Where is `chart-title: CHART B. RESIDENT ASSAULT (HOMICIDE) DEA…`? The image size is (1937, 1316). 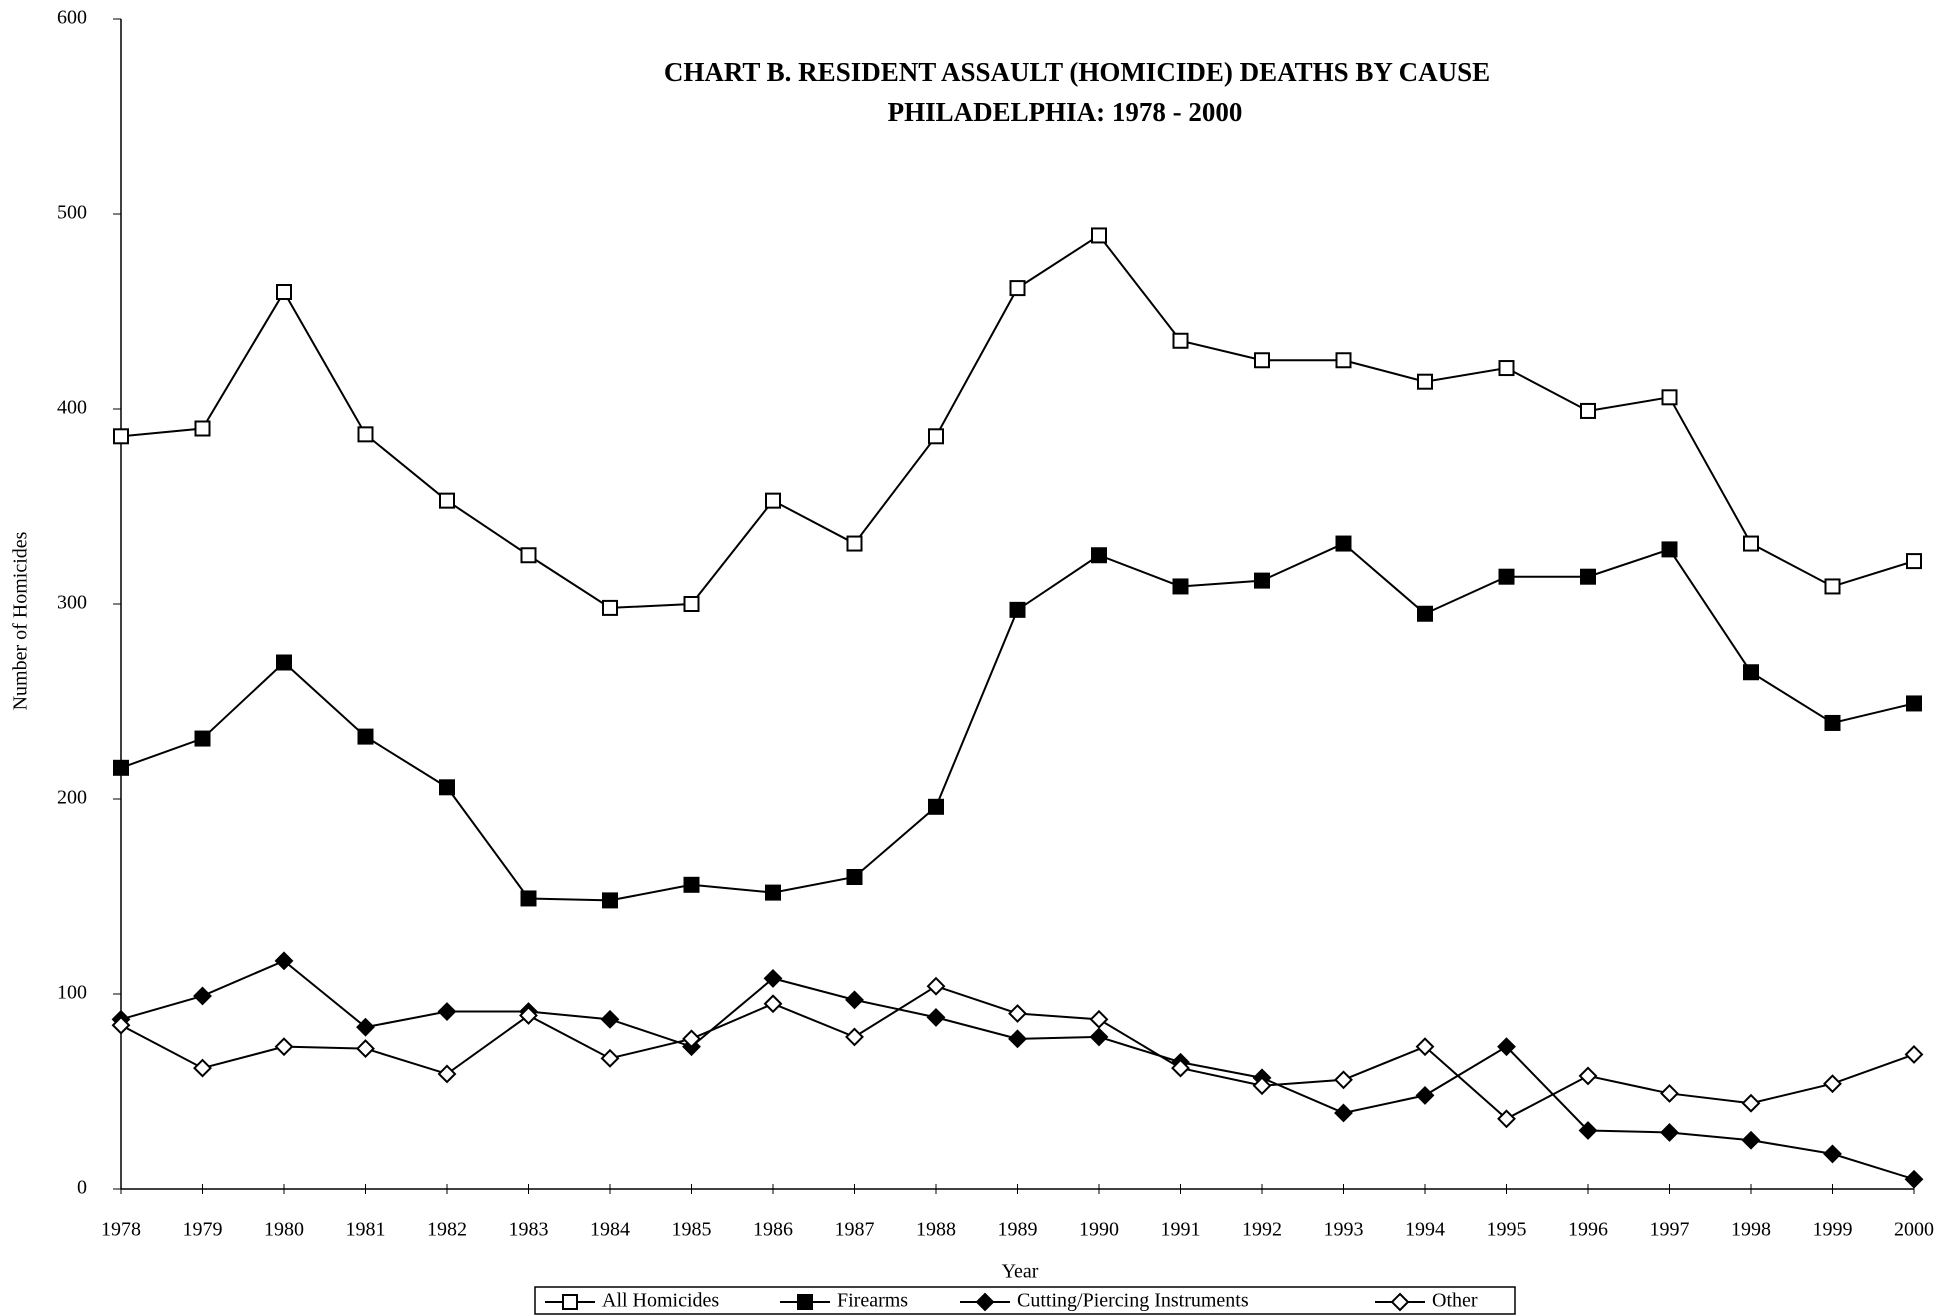
chart-title: CHART B. RESIDENT ASSAULT (HOMICIDE) DEA… is located at coordinates (1077, 72).